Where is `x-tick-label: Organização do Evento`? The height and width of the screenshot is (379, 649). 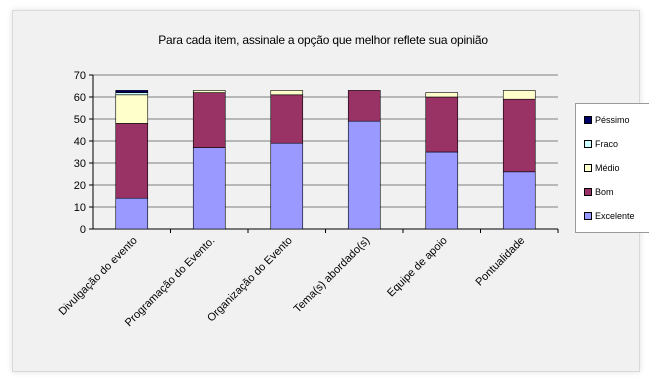
x-tick-label: Organização do Evento is located at coordinates (250, 280).